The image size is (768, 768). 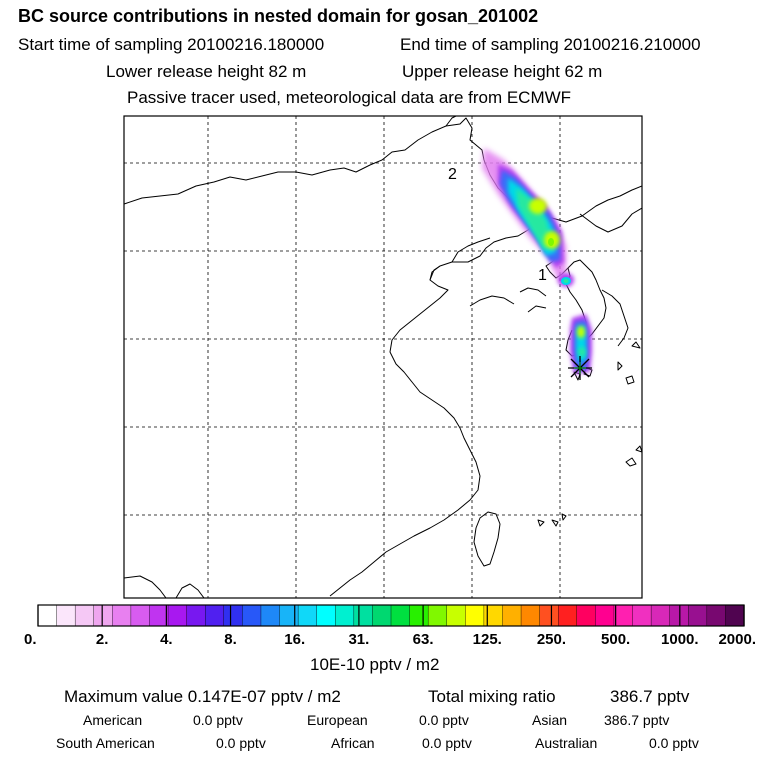 I want to click on region-asian-label: Asian, so click(x=550, y=720).